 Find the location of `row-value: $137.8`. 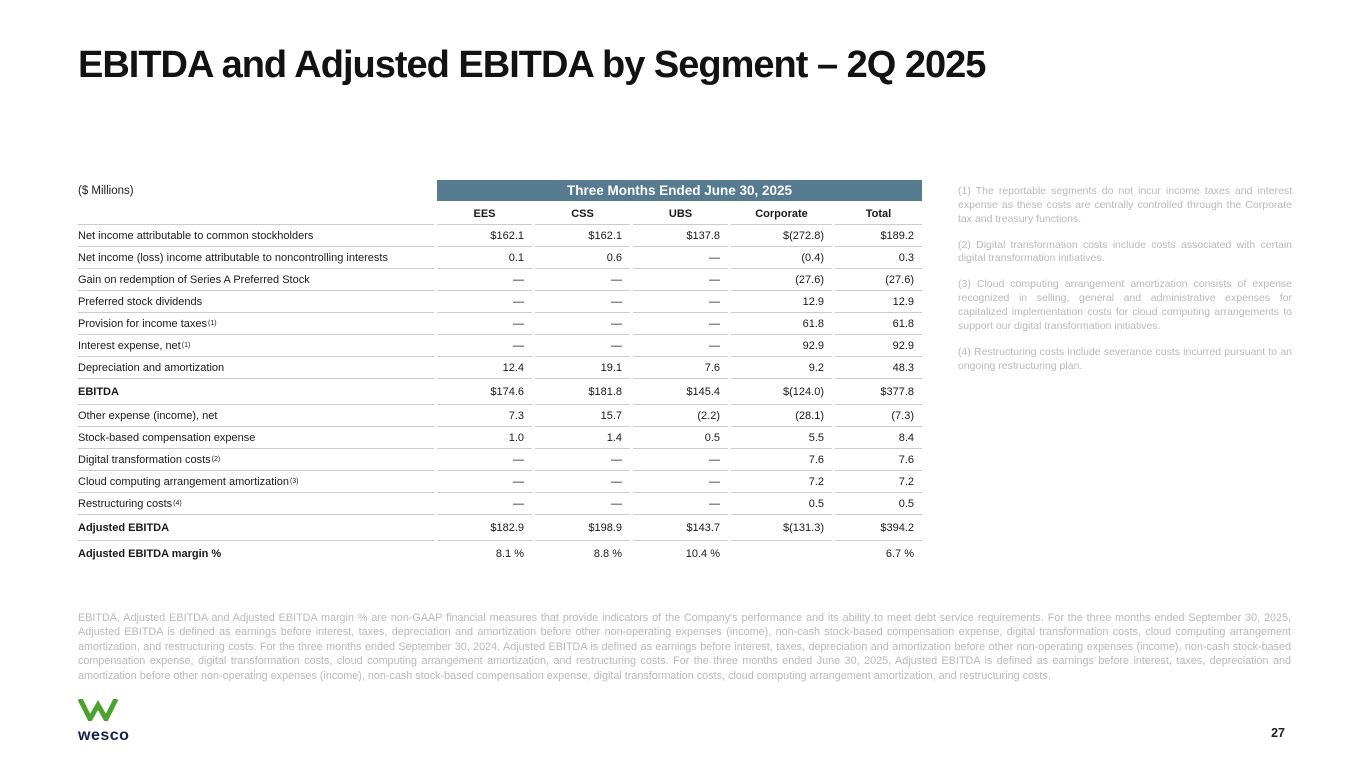

row-value: $137.8 is located at coordinates (680, 236).